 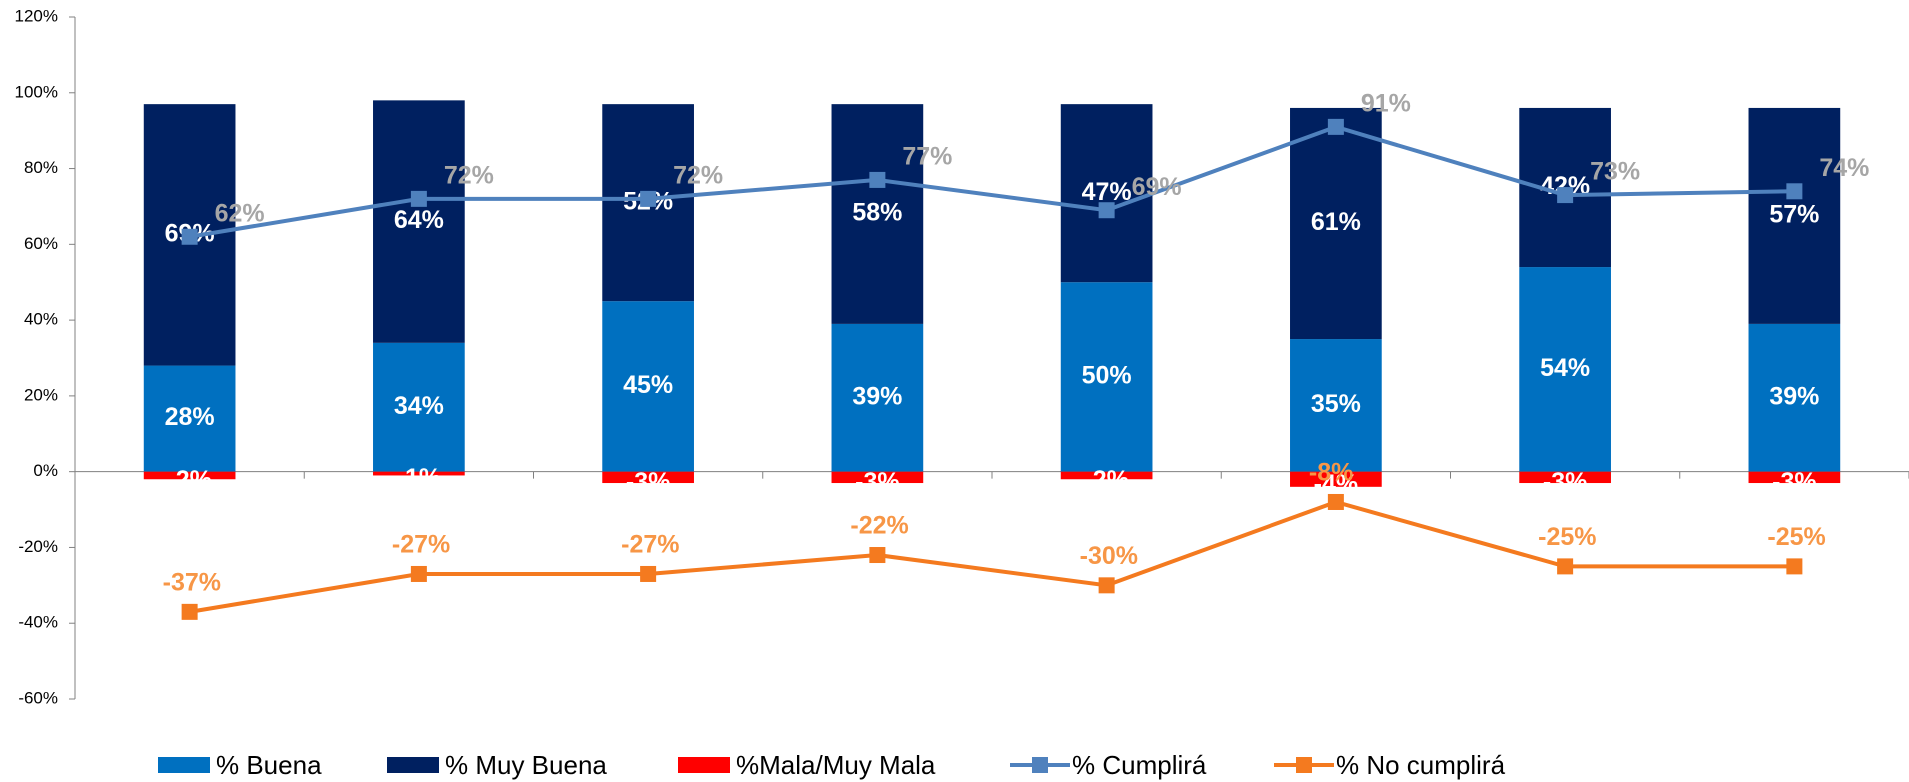 I want to click on y-tick-label: 80%, so click(x=41, y=167).